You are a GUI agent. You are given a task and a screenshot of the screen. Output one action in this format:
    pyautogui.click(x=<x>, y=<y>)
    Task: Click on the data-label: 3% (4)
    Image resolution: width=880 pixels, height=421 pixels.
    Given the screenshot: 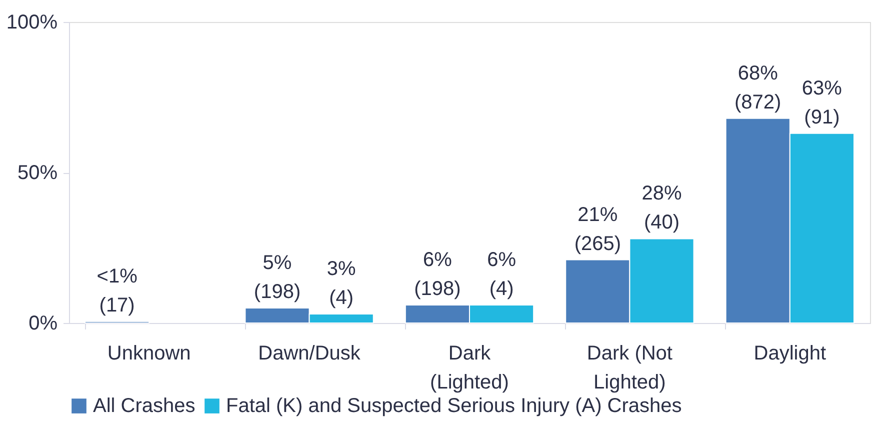 What is the action you would take?
    pyautogui.click(x=341, y=283)
    